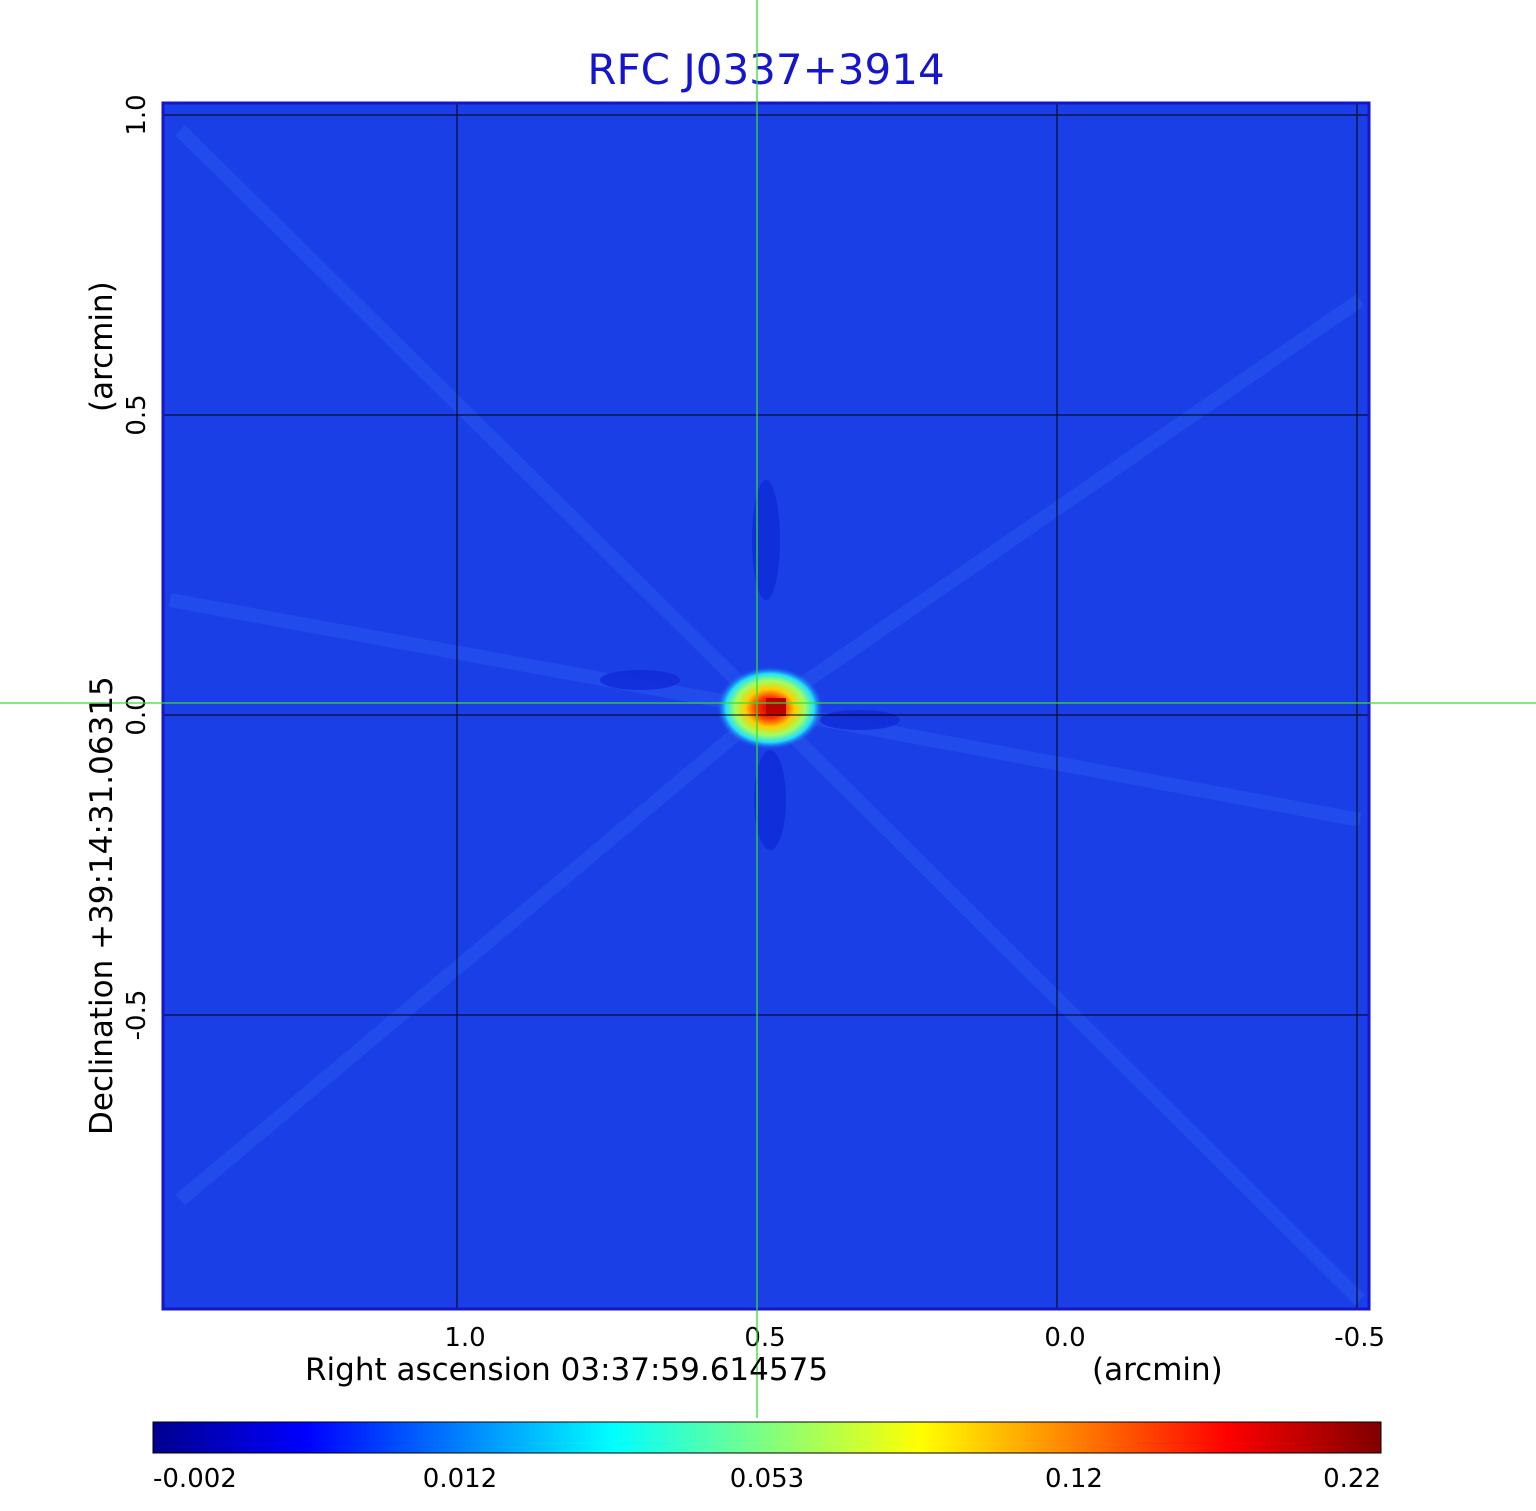  Describe the element at coordinates (137, 714) in the screenshot. I see `y-tick-label: 0.0` at that location.